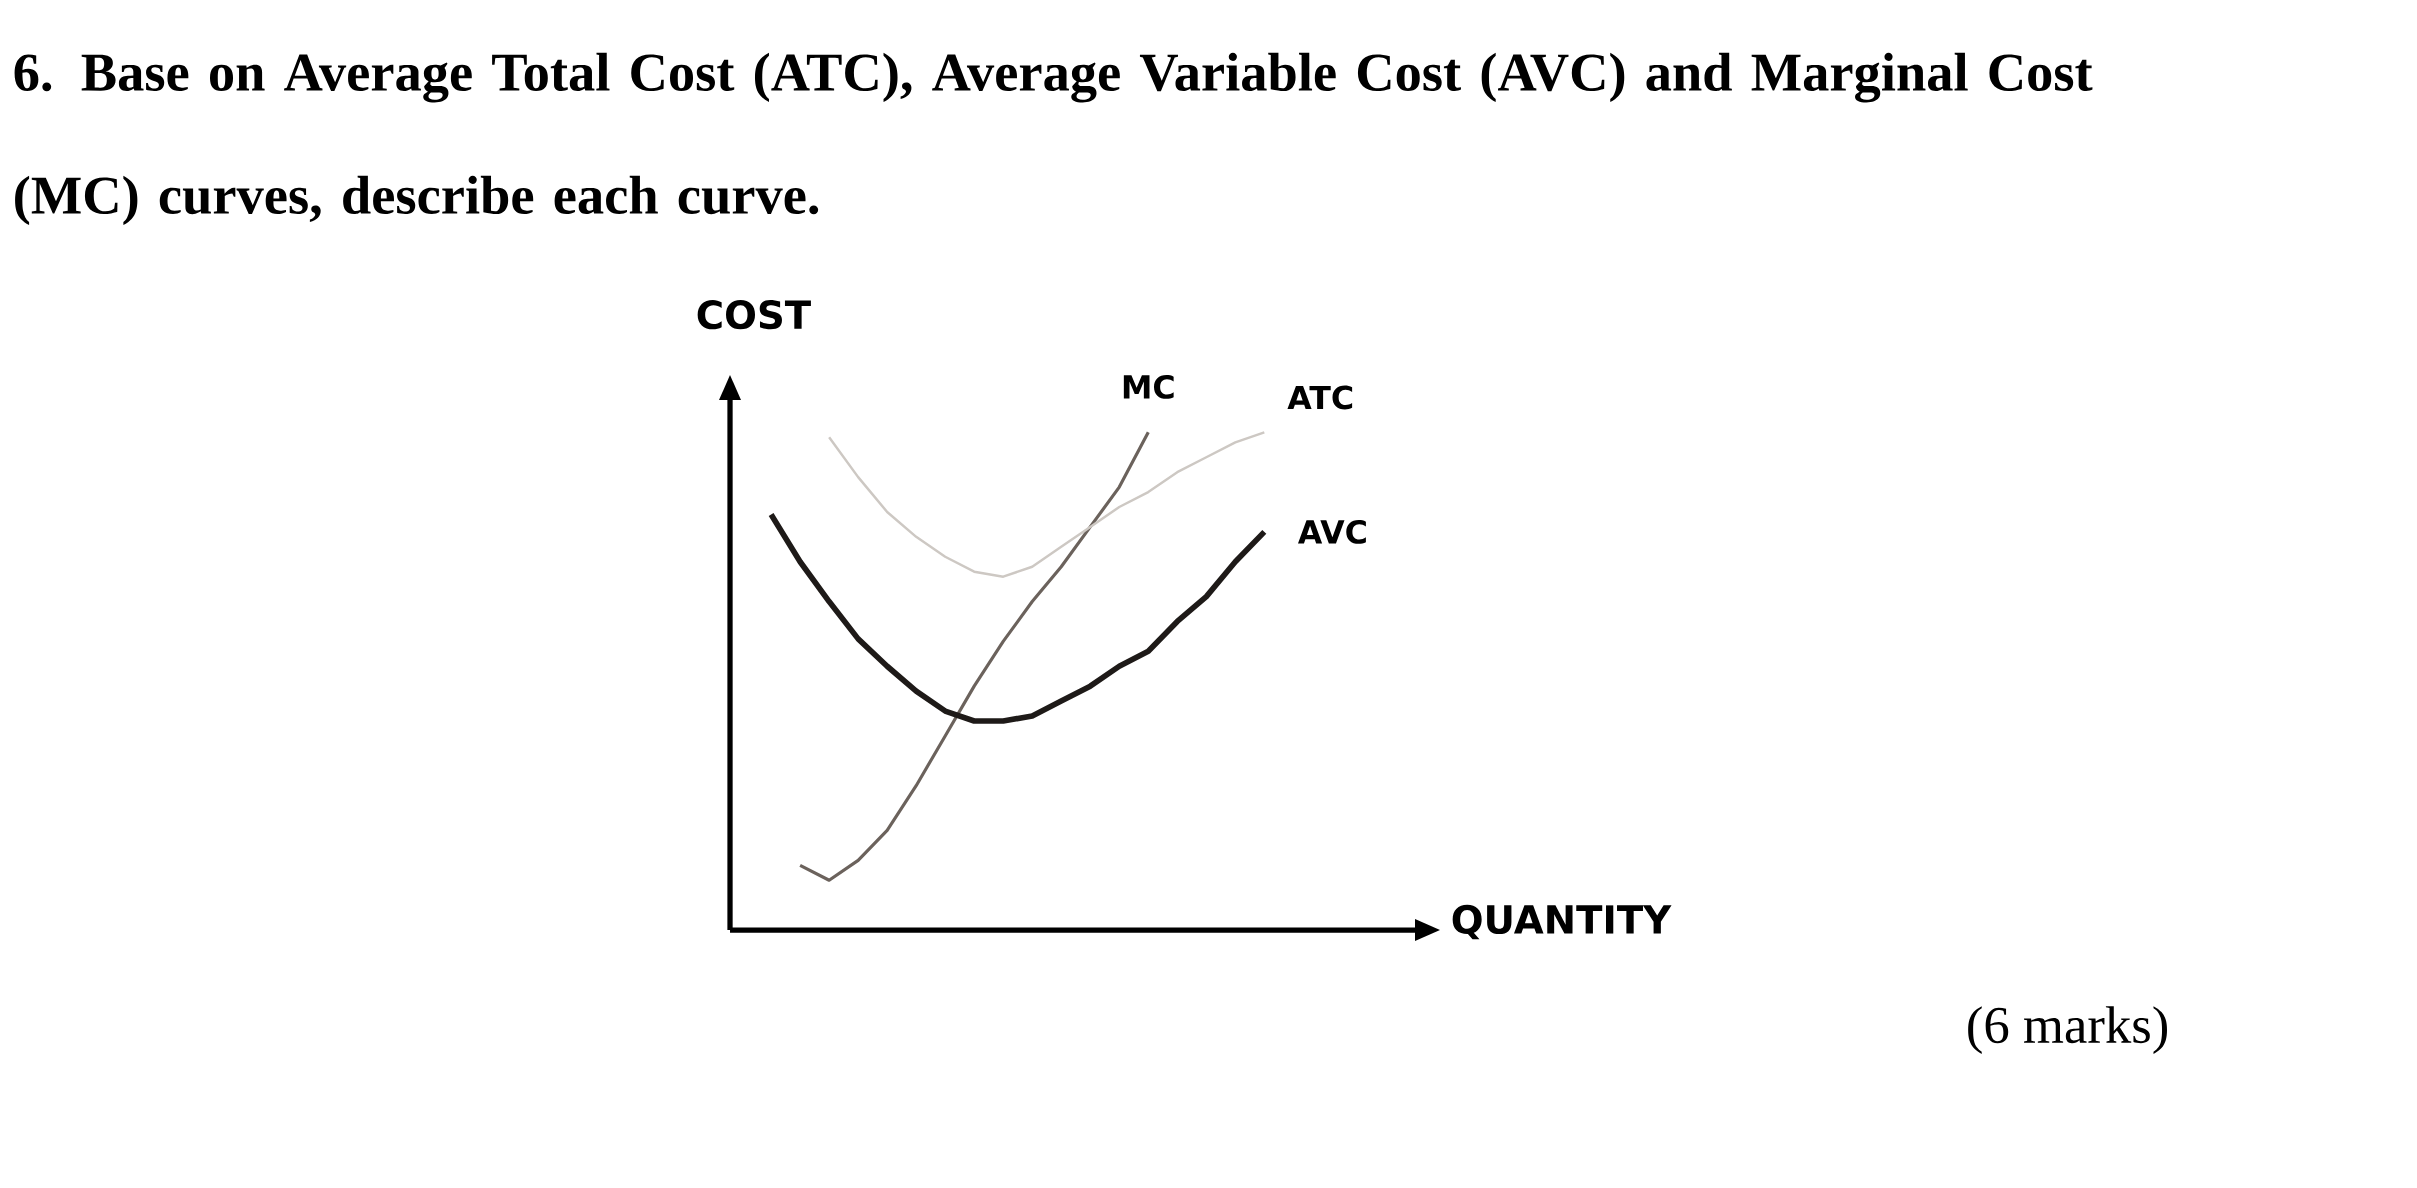 The height and width of the screenshot is (1188, 2417). I want to click on series-label: MC, so click(1148, 386).